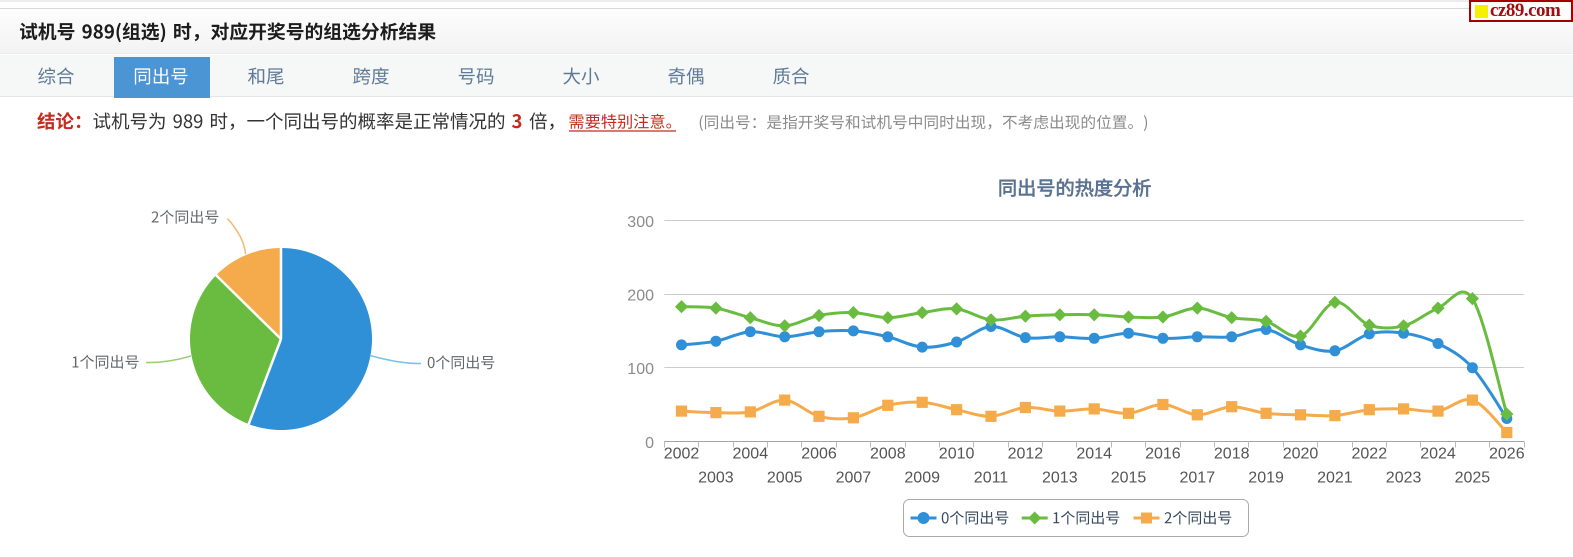 The width and height of the screenshot is (1573, 557). I want to click on svg-text: 100, so click(640, 369).